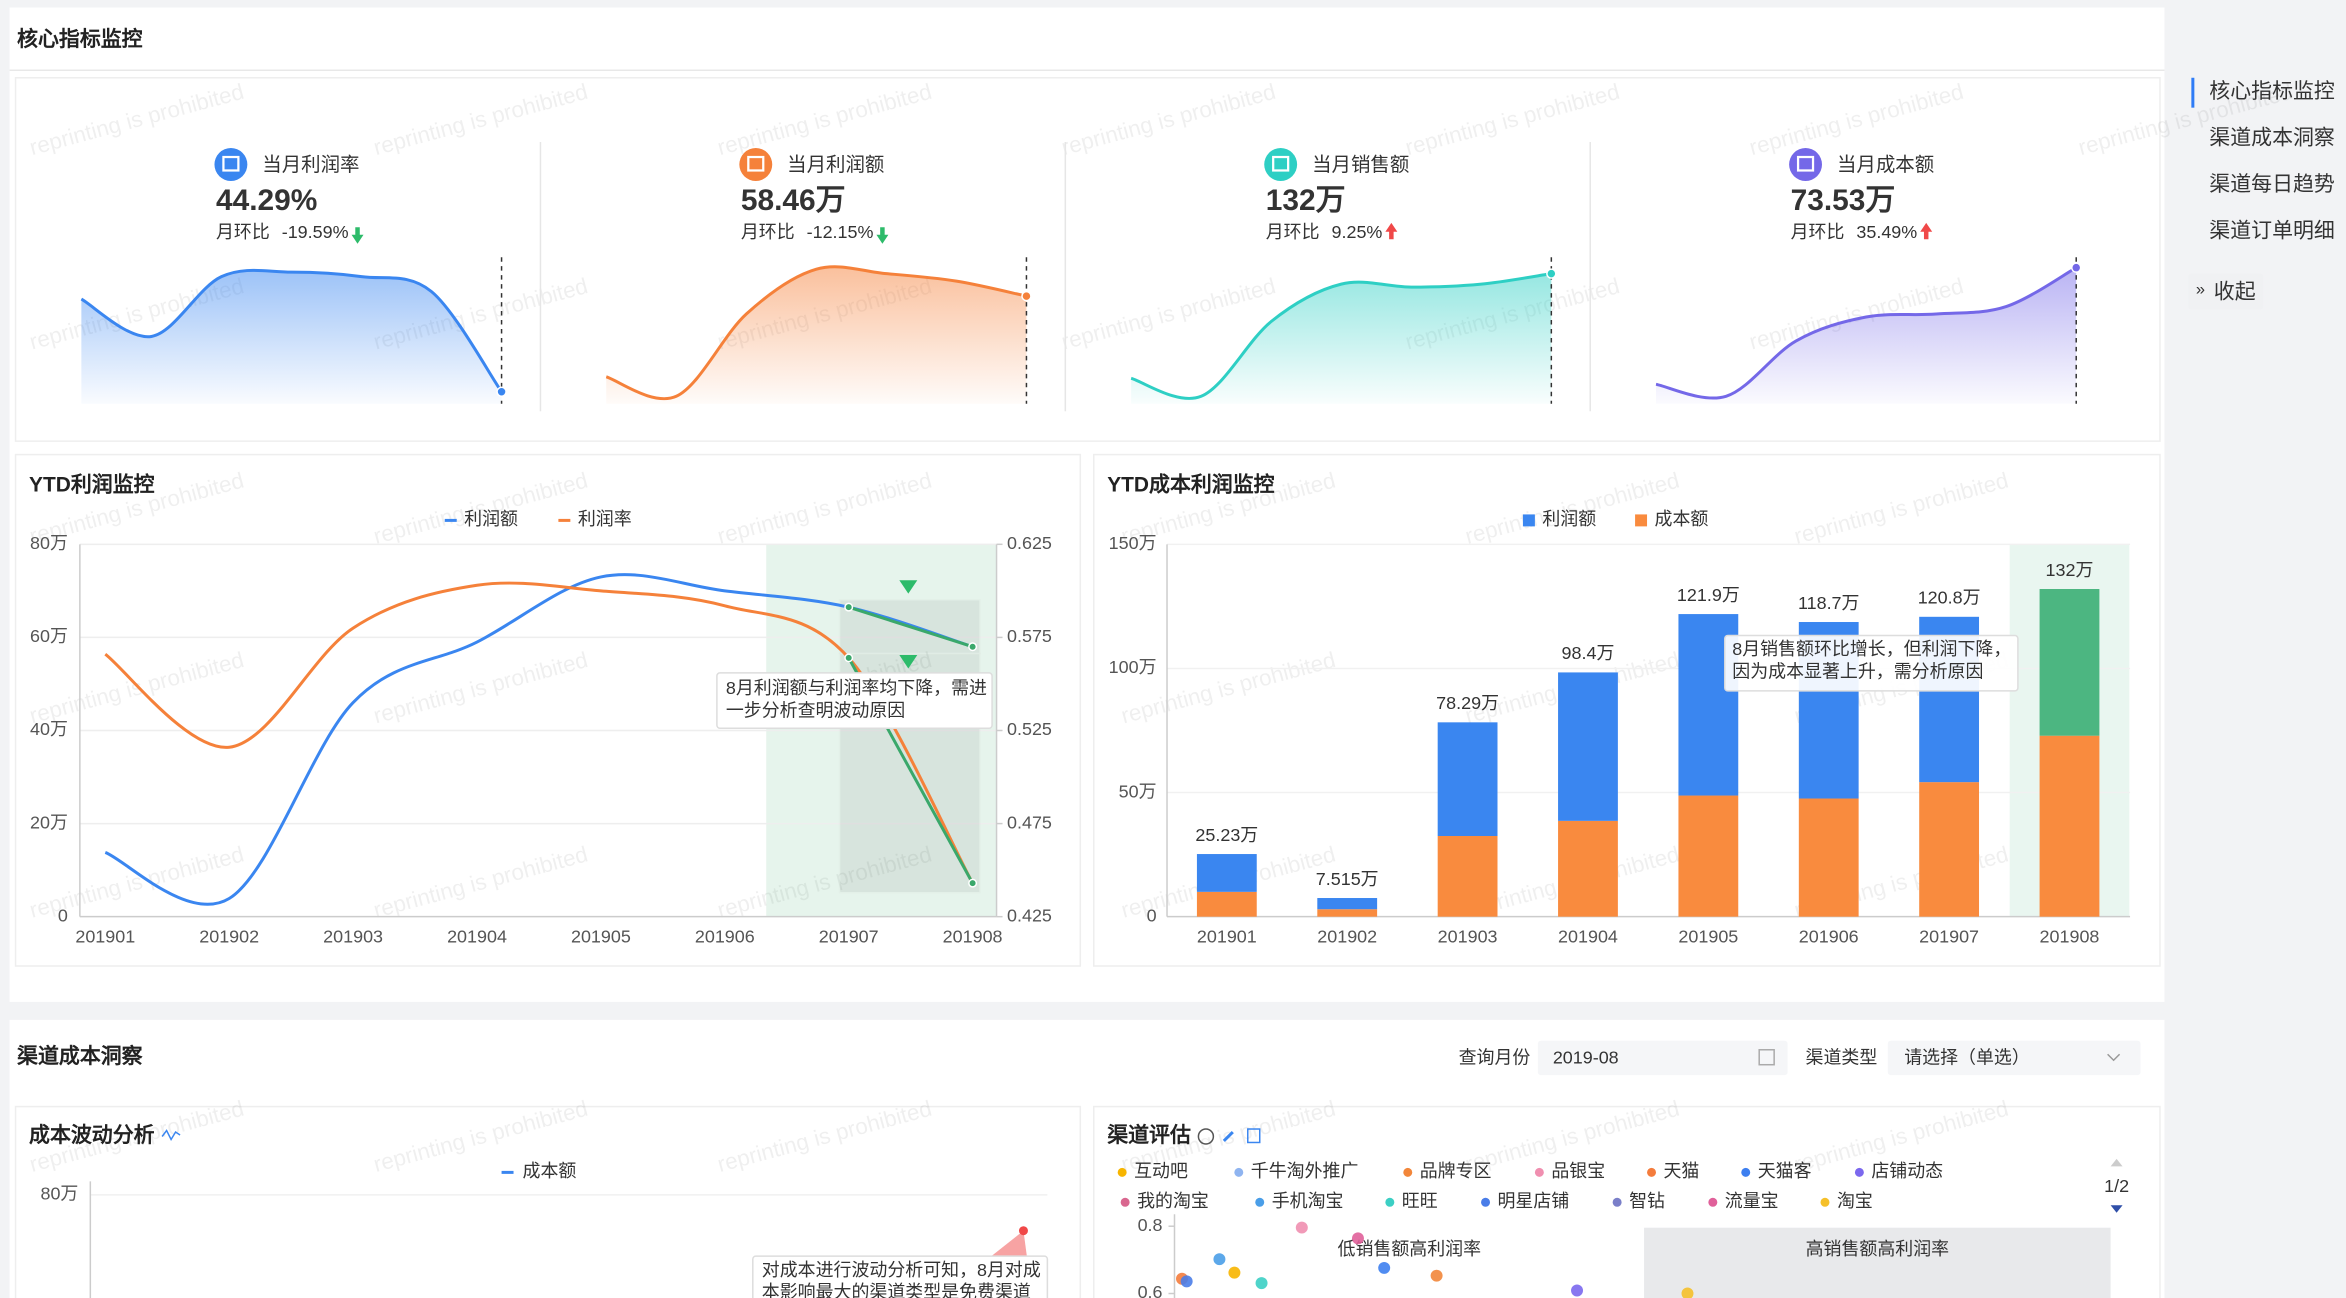 The image size is (2346, 1298). Describe the element at coordinates (1173, 1201) in the screenshot. I see `legend-label: 我的淘宝` at that location.